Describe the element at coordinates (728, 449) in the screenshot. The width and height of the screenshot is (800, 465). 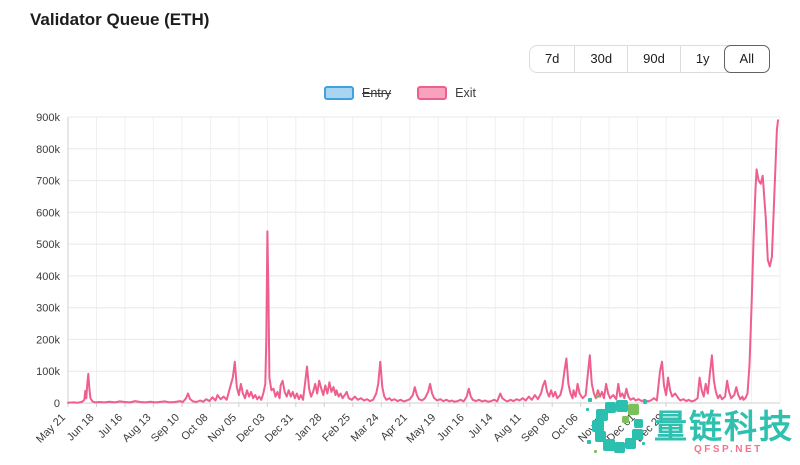
I see `watermark-subtext: QFSP.NET` at that location.